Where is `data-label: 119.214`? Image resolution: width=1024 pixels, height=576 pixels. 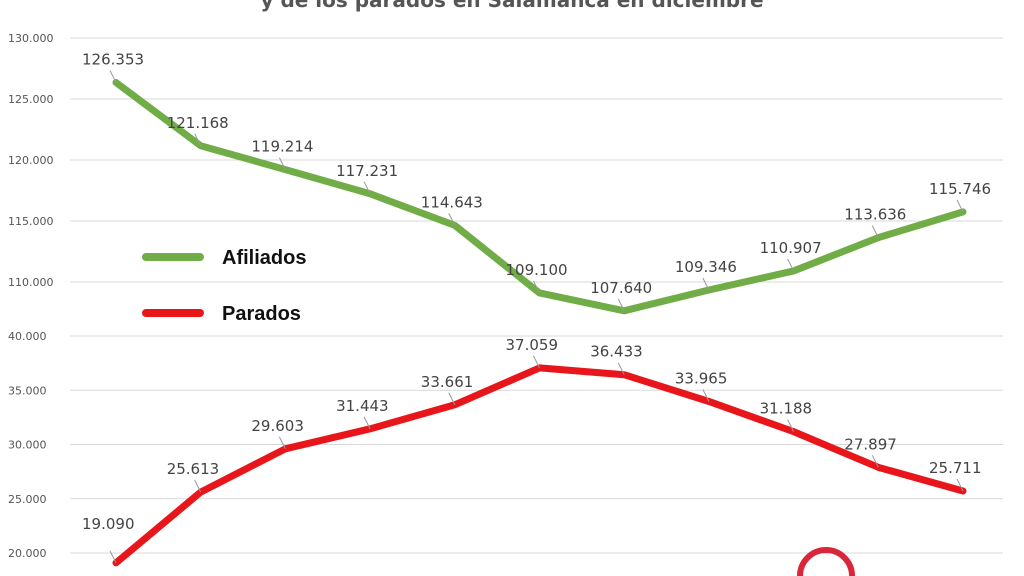
data-label: 119.214 is located at coordinates (282, 147).